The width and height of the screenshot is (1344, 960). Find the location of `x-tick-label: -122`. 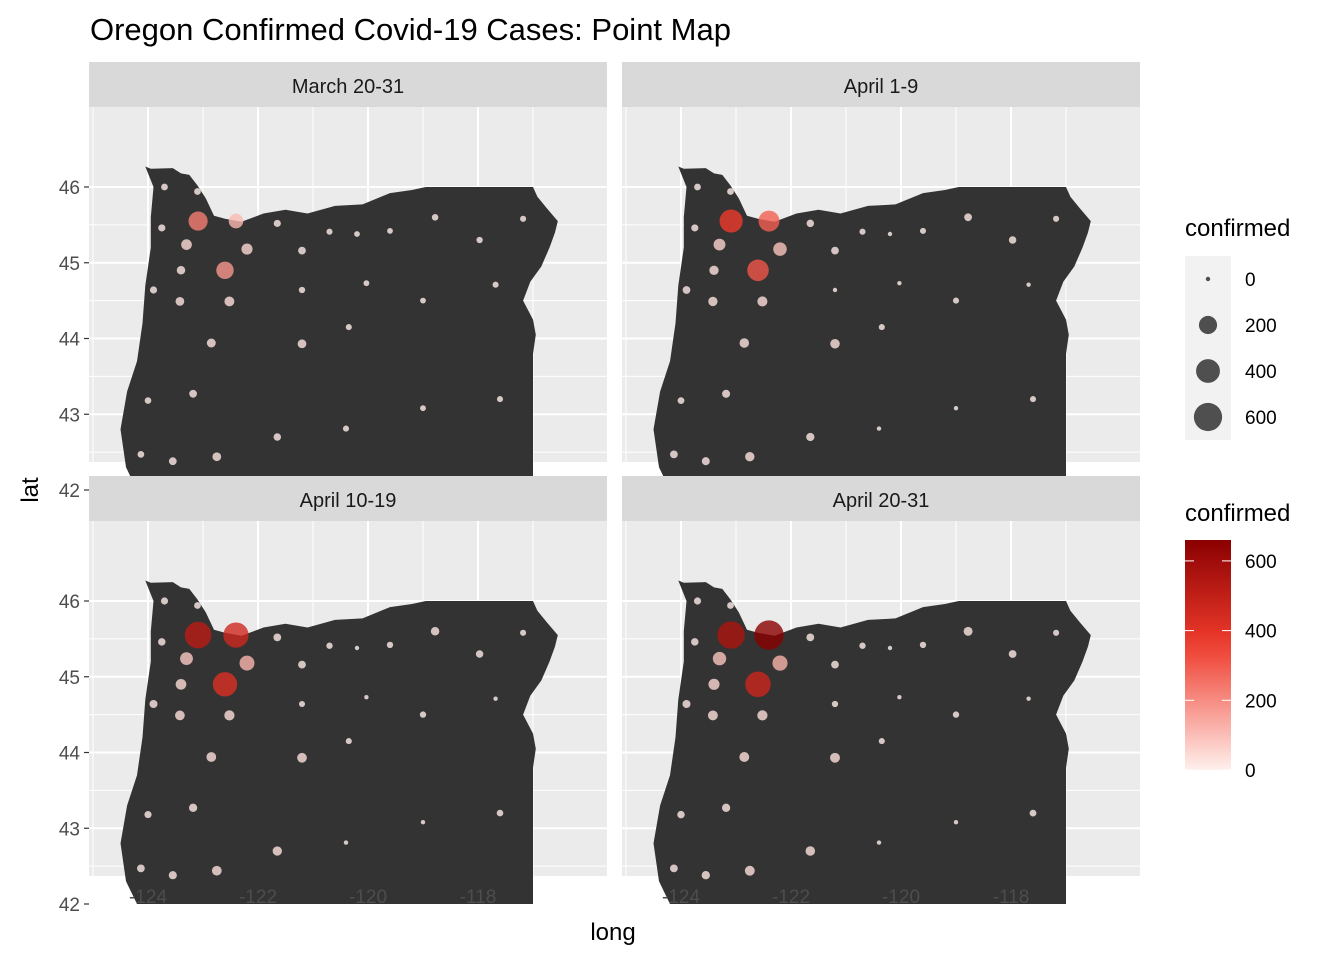

x-tick-label: -122 is located at coordinates (791, 897).